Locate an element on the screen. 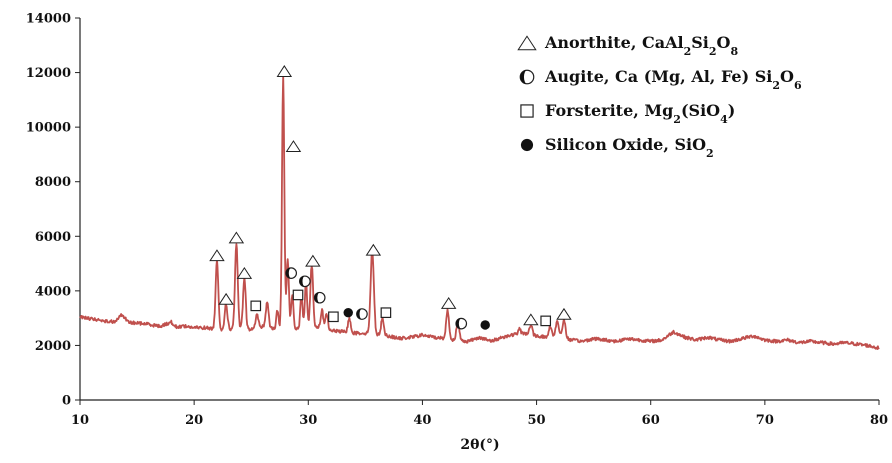  legend-name-0: Anorthite, is located at coordinates (593, 42).